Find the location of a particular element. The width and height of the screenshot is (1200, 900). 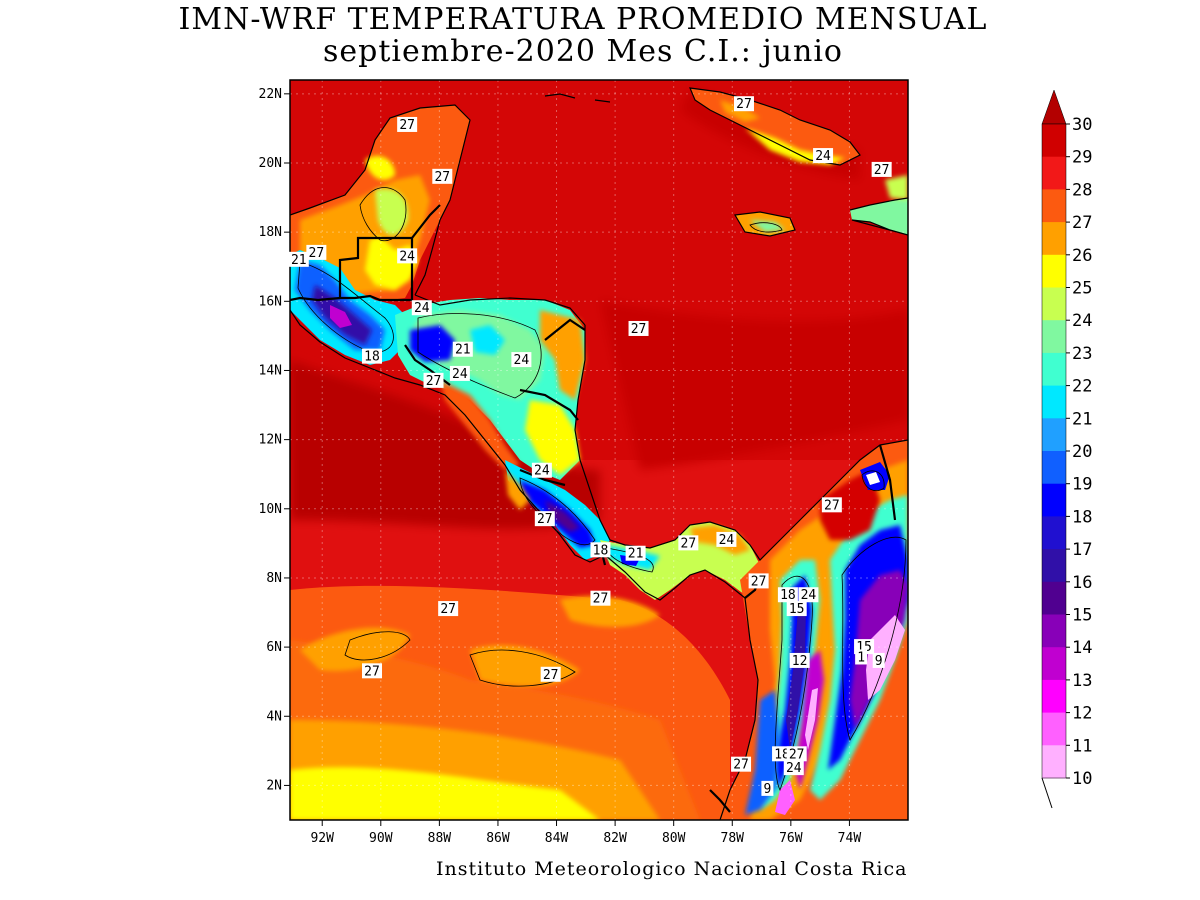

lat-tick-label: 12N is located at coordinates (270, 440).